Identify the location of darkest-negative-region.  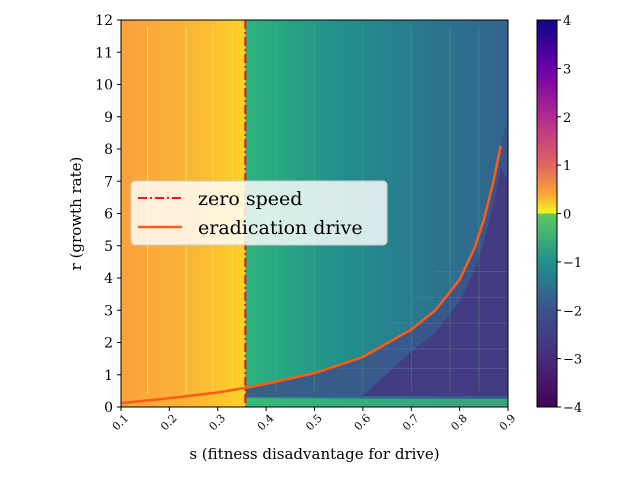
(435, 281).